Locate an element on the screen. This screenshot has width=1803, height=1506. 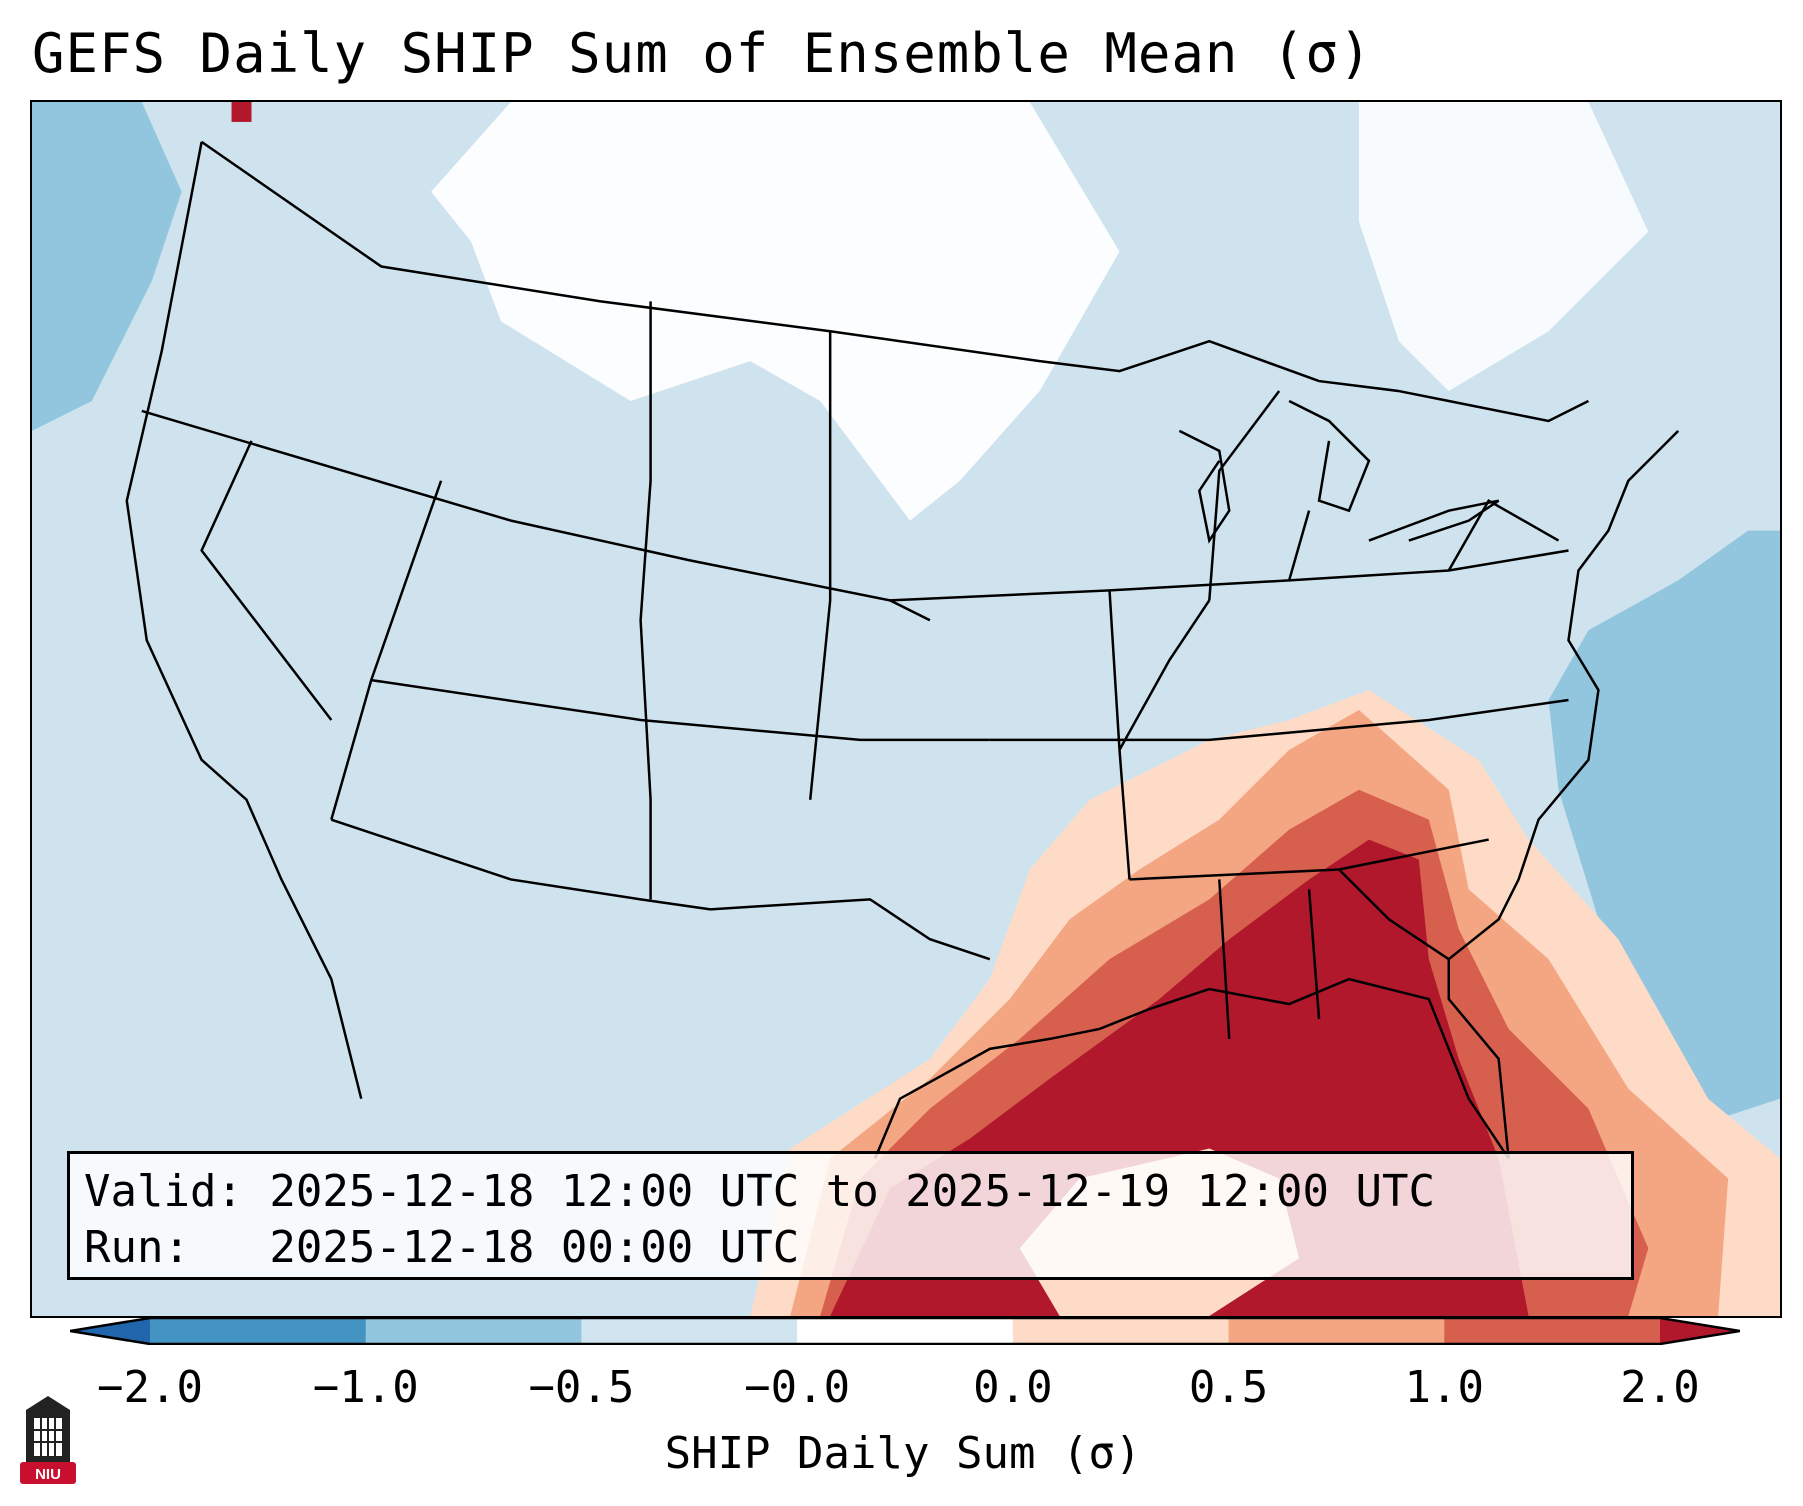
us-canada-border is located at coordinates (894, 281).